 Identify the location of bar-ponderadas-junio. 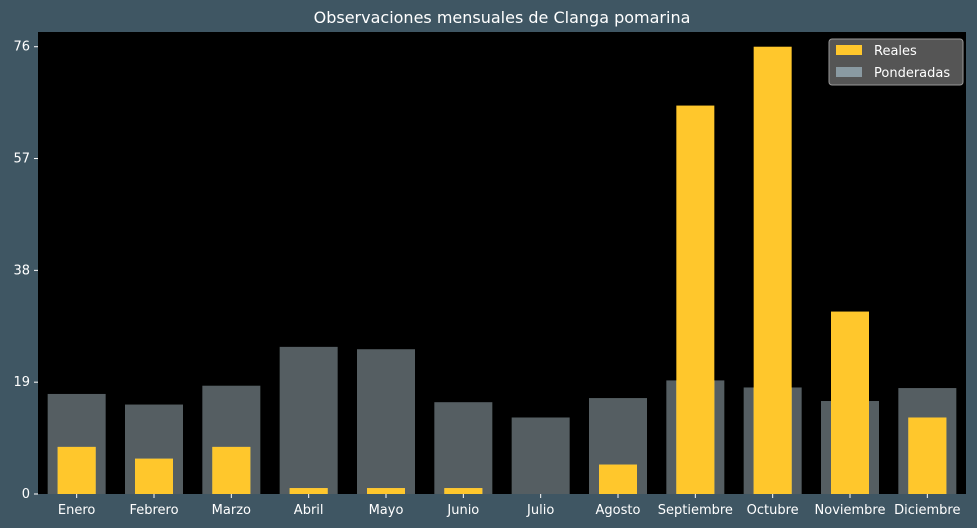
(463, 448).